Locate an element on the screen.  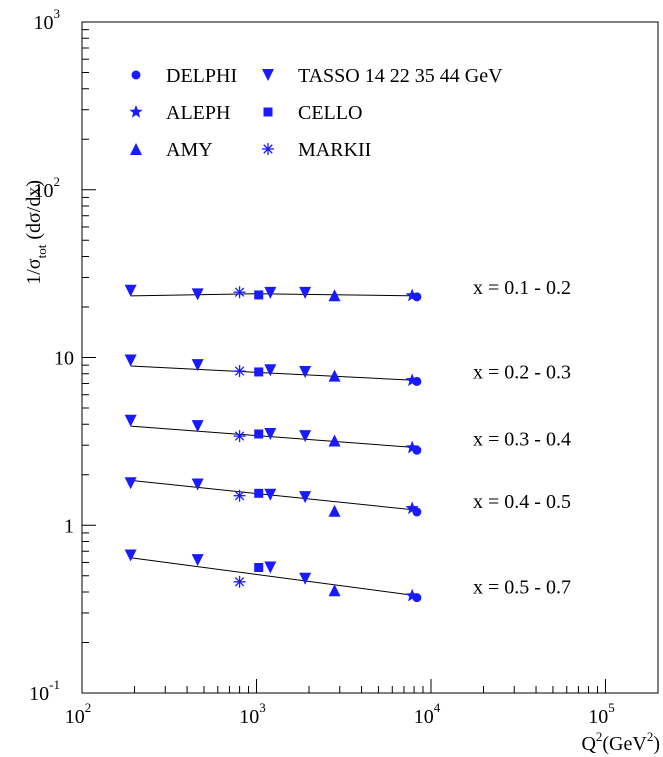
x-axis-label-unit-sup: 2 is located at coordinates (650, 736).